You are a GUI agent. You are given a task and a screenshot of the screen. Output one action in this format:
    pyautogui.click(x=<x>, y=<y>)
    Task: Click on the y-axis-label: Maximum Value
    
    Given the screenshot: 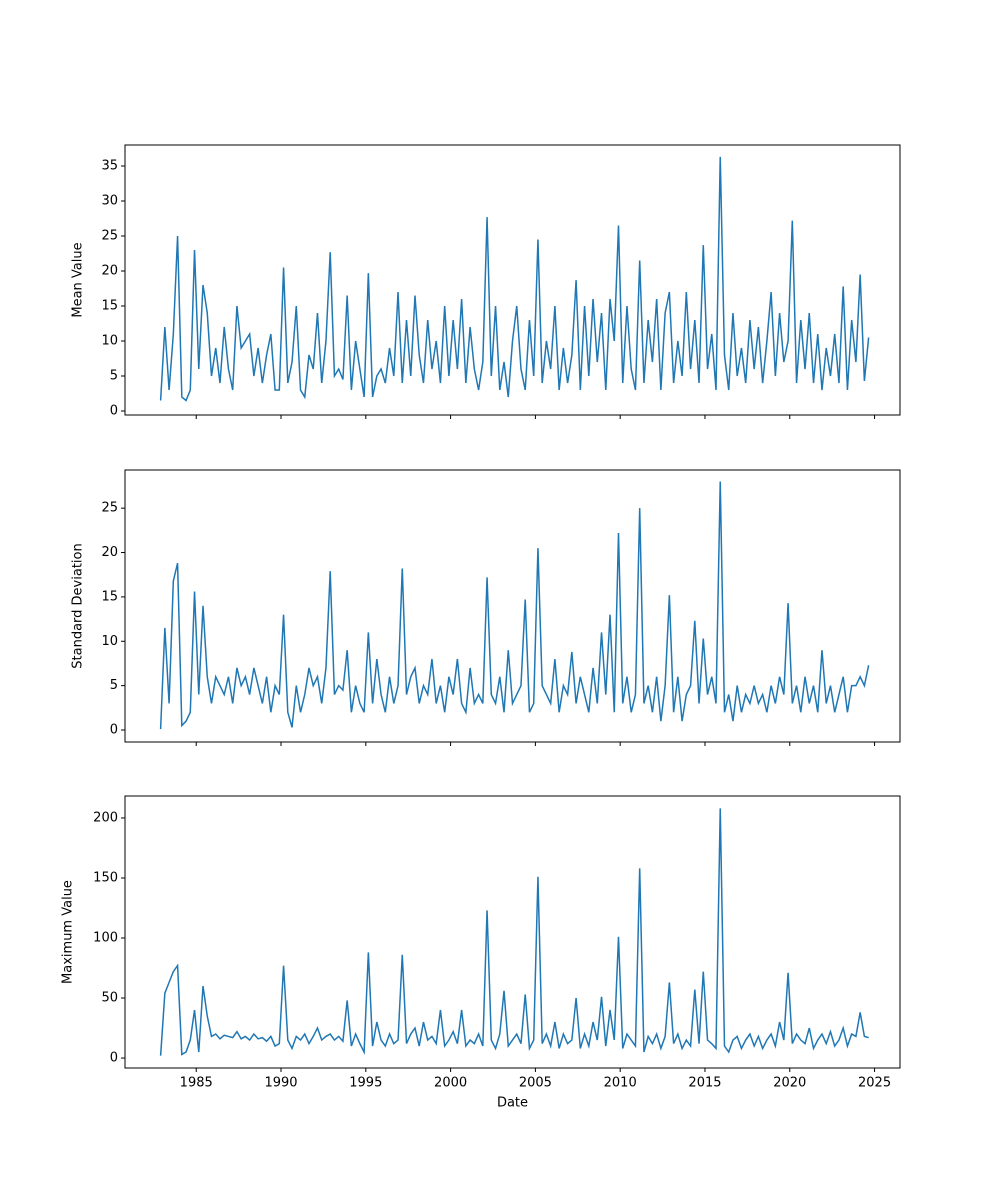 What is the action you would take?
    pyautogui.click(x=68, y=932)
    